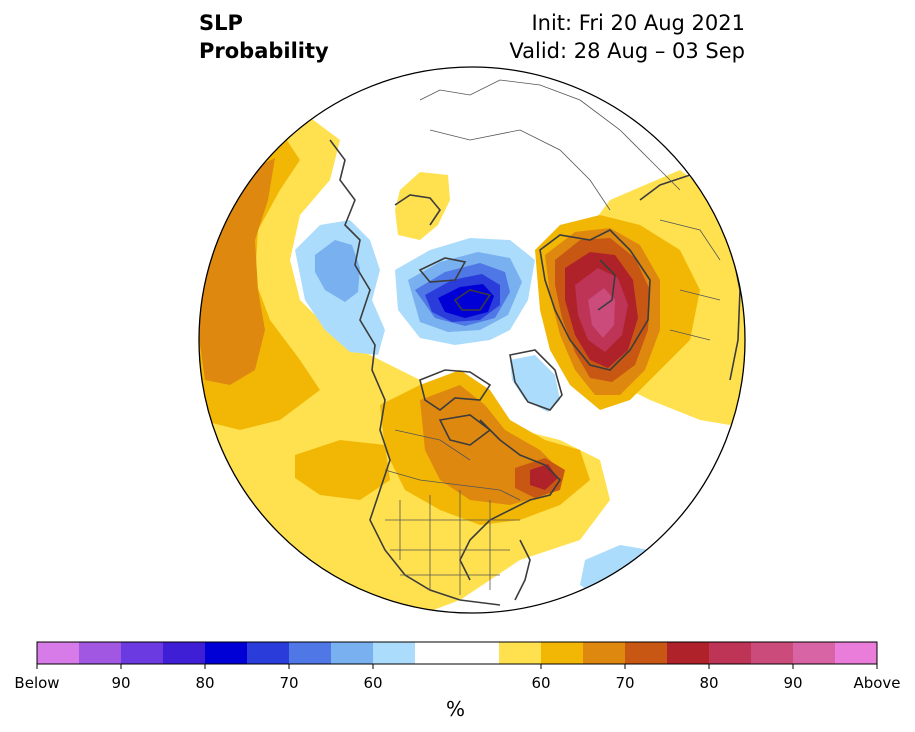 This screenshot has height=732, width=915. Describe the element at coordinates (457, 678) in the screenshot. I see `colorbar-labels: Below 90 80 70 60 60 70 80 90 Above` at that location.